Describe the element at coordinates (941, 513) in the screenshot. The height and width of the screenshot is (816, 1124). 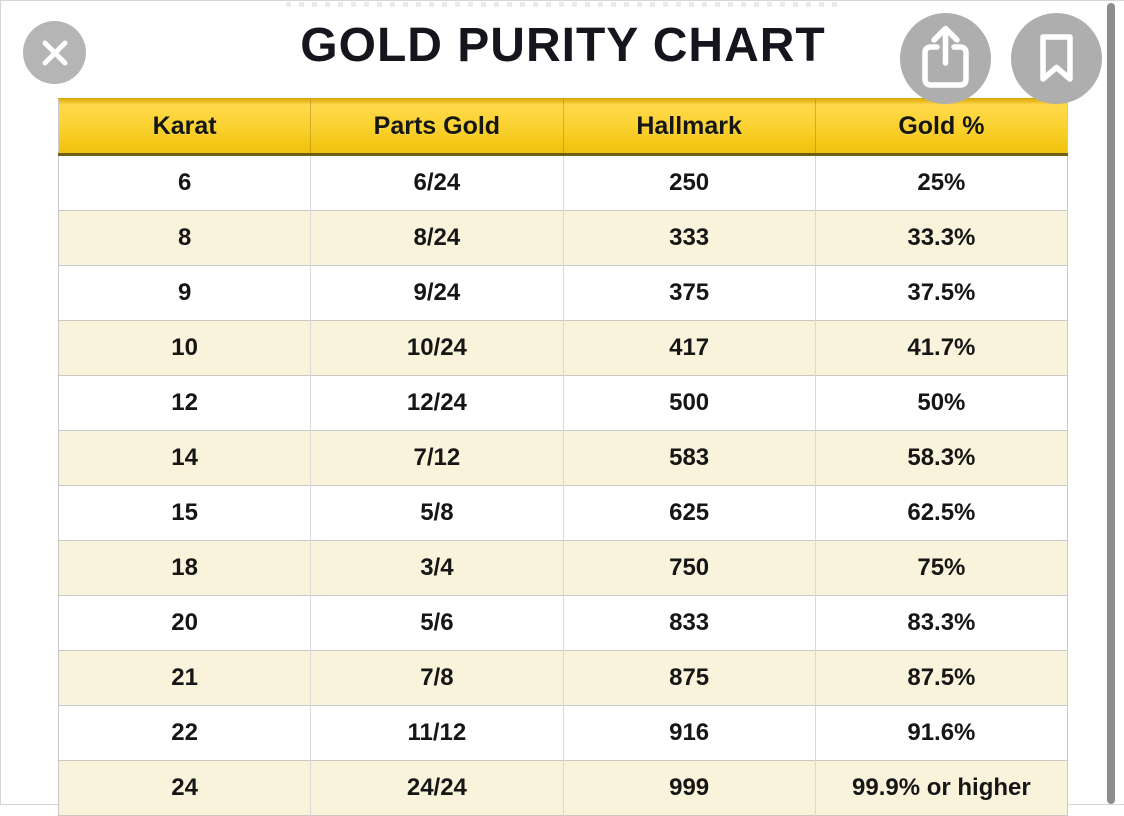
I see `cell-gold-percent: 62.5%` at that location.